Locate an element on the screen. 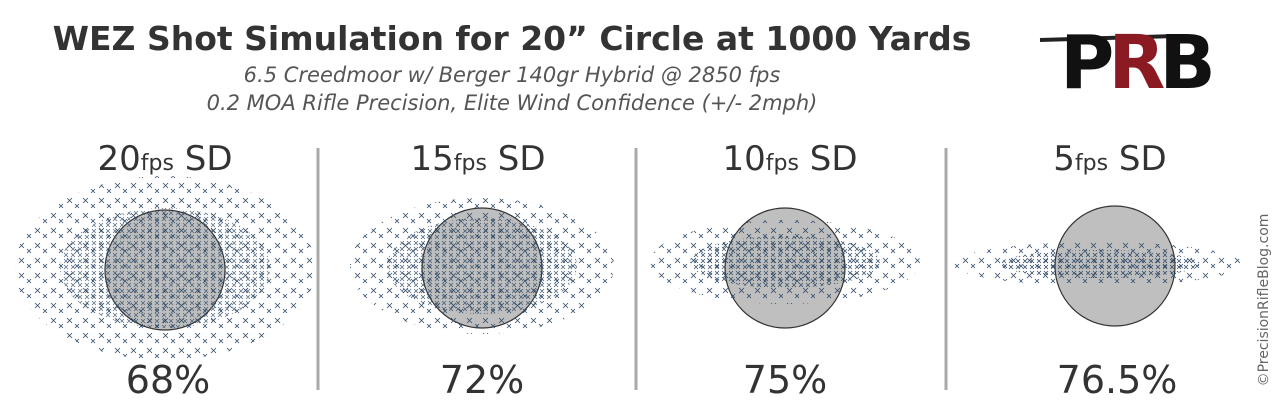 Image resolution: width=1279 pixels, height=408 pixels. logo-letter: R is located at coordinates (1136, 63).